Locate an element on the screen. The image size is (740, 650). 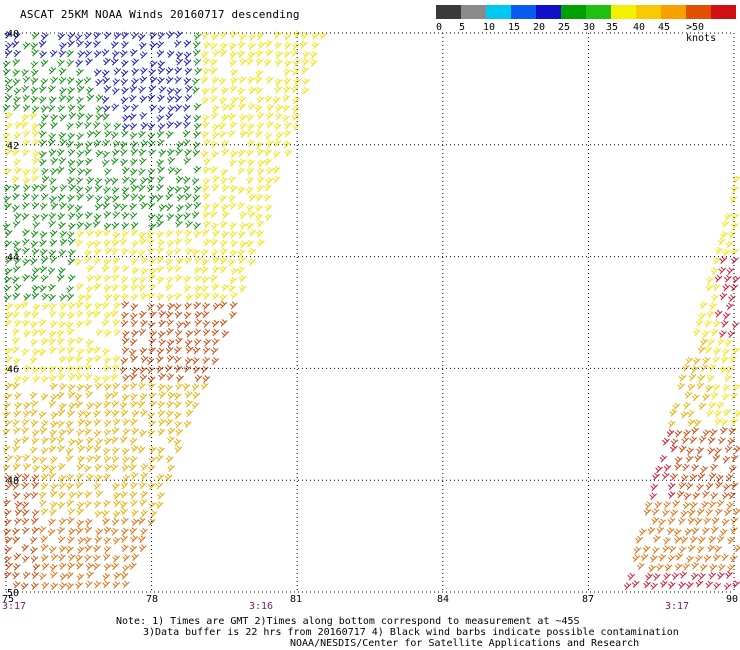
scale-label: 0 is located at coordinates (439, 27).